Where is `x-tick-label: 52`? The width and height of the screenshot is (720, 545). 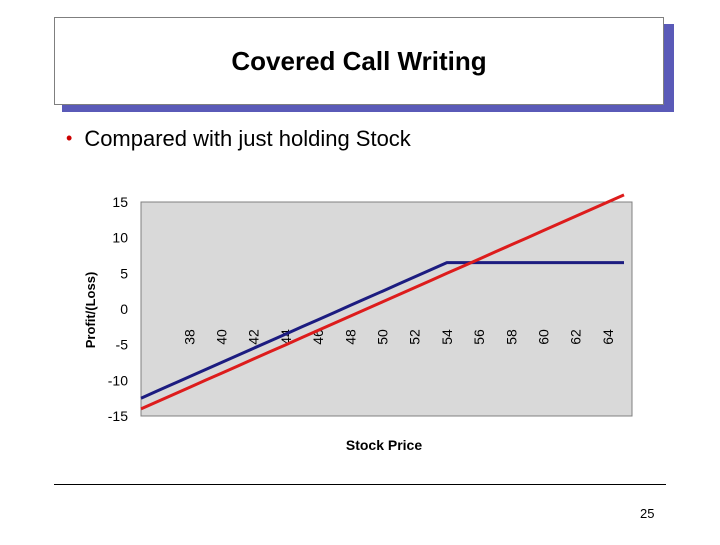
x-tick-label: 52 is located at coordinates (415, 337).